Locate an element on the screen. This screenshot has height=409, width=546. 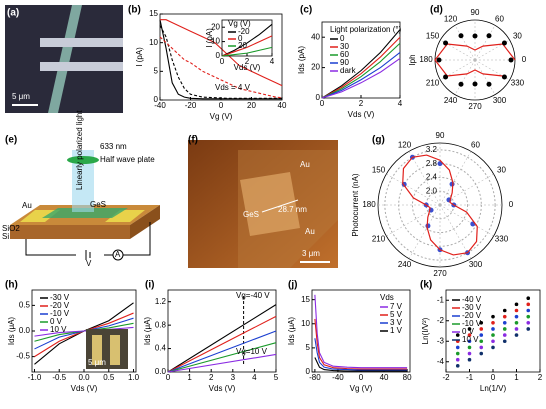
inset-electrode is located at coordinates (115, 350).